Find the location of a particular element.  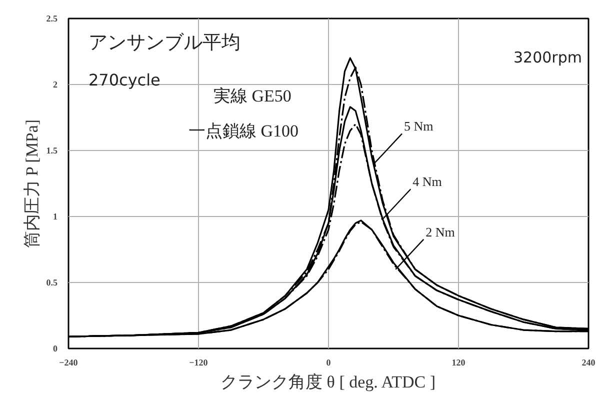

x-tick-label: 240 is located at coordinates (589, 363).